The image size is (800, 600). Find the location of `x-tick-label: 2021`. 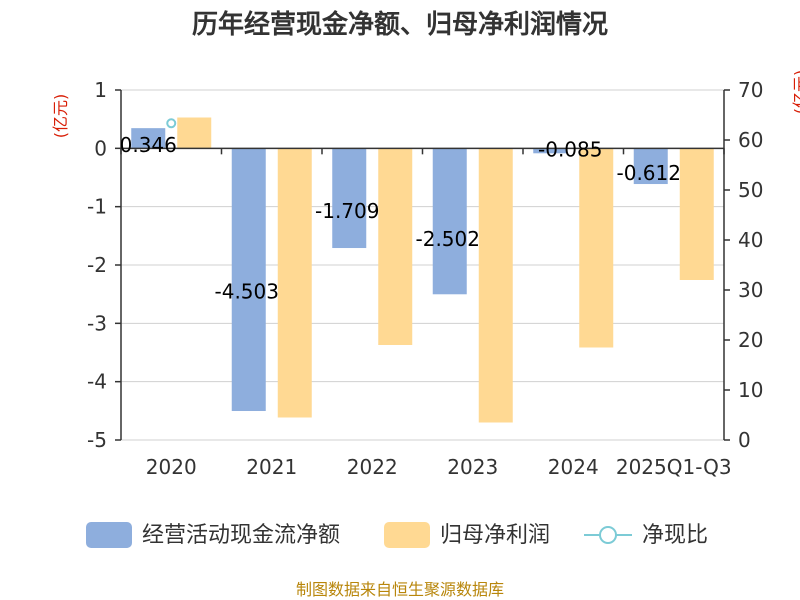

x-tick-label: 2021 is located at coordinates (271, 467).